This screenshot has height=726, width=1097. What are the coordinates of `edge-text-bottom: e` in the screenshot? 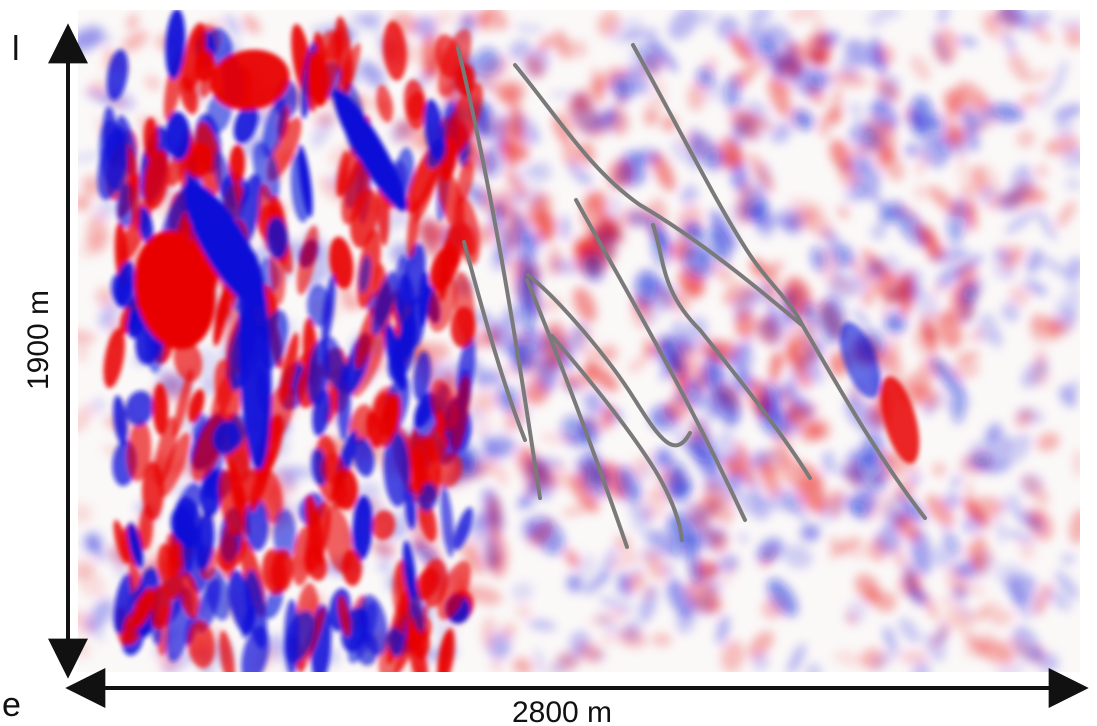 It's located at (11, 705).